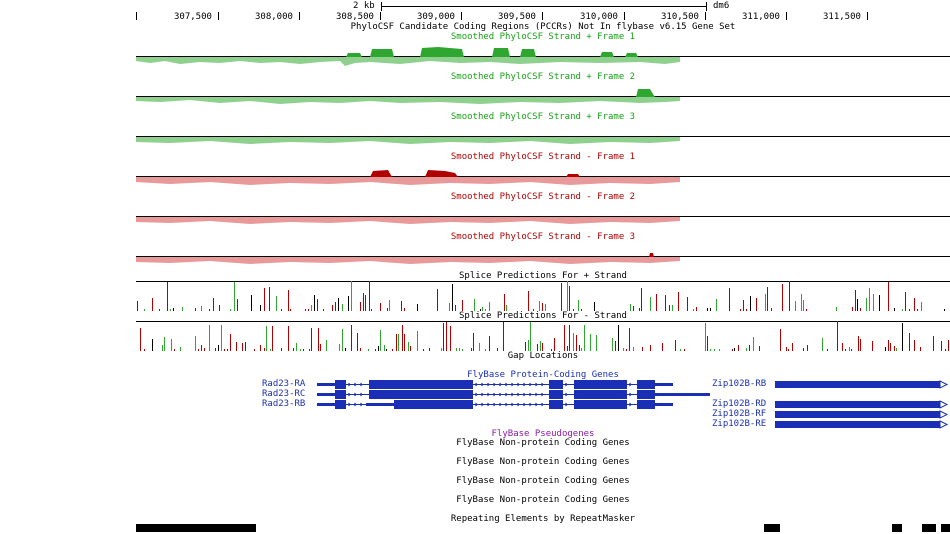  I want to click on phylocsf-minus-frame3-wiggle, so click(408, 258).